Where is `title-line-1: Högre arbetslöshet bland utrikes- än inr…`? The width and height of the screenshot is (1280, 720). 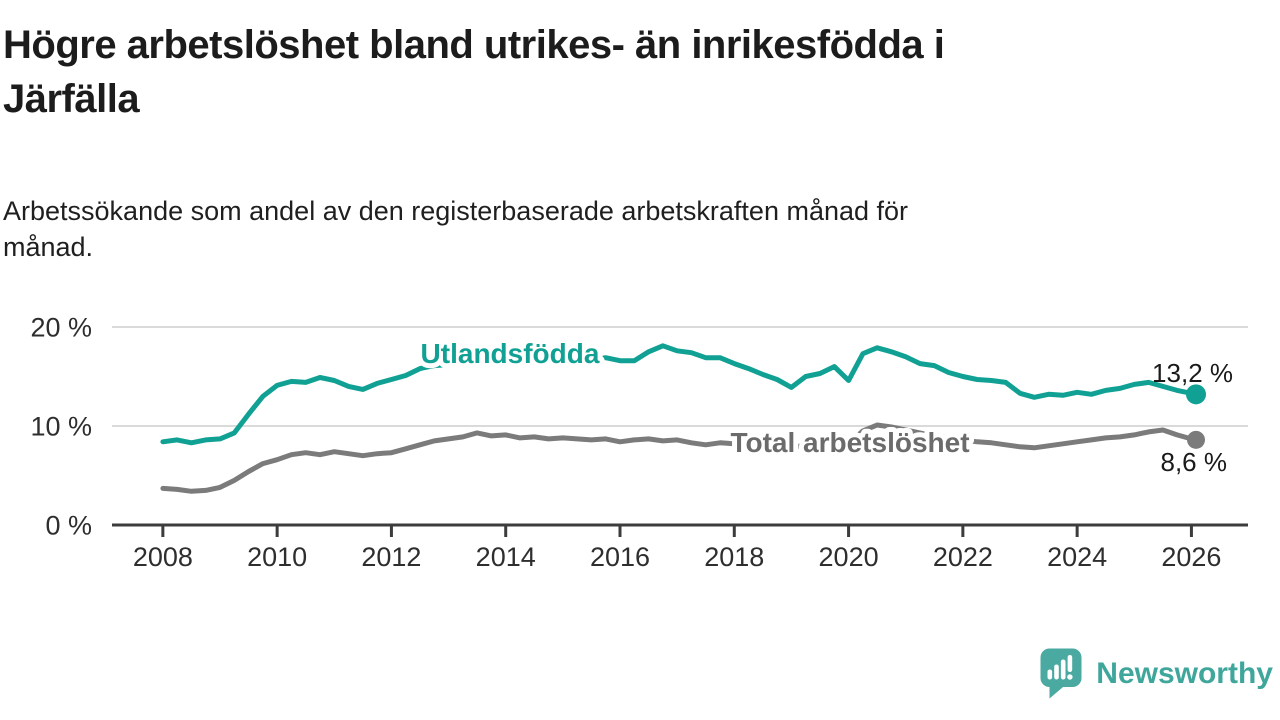
title-line-1: Högre arbetslöshet bland utrikes- än inr… is located at coordinates (474, 45).